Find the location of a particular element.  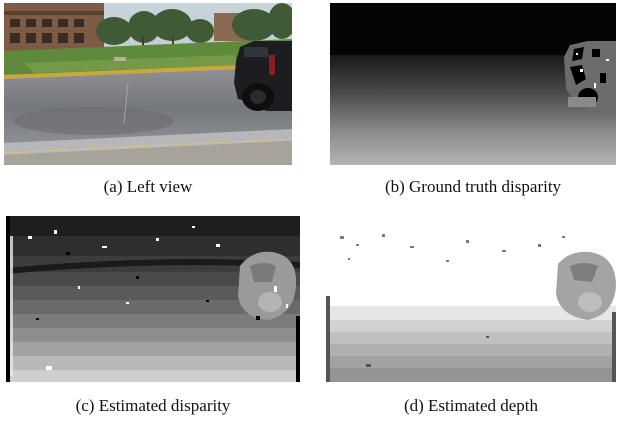

caption-left-view: (a) Left view is located at coordinates (148, 186).